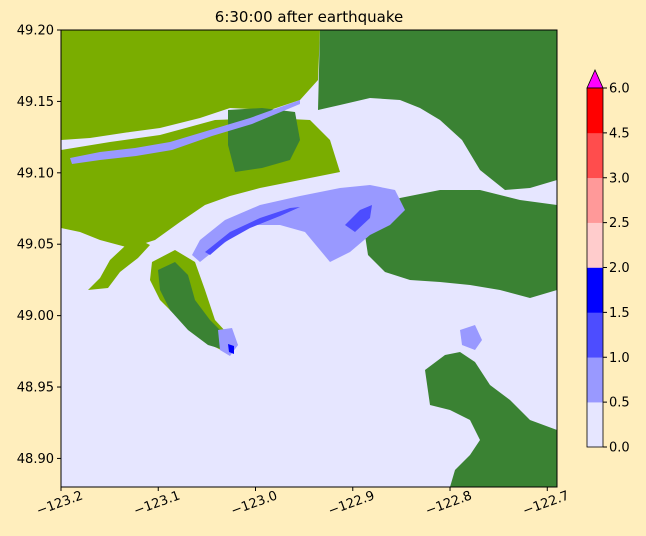 The width and height of the screenshot is (646, 536). I want to click on y-axis: 48.90 48.95 49.00 49.05 49.10 49.15 49.20, so click(39, 245).